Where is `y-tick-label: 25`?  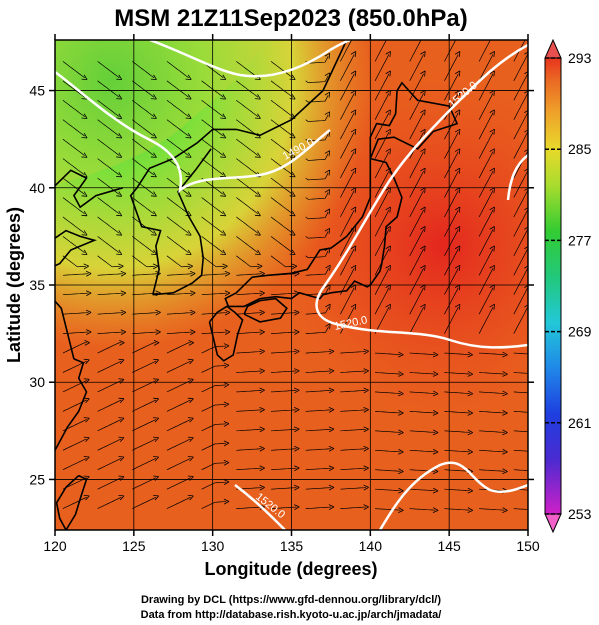
y-tick-label: 25 is located at coordinates (37, 479).